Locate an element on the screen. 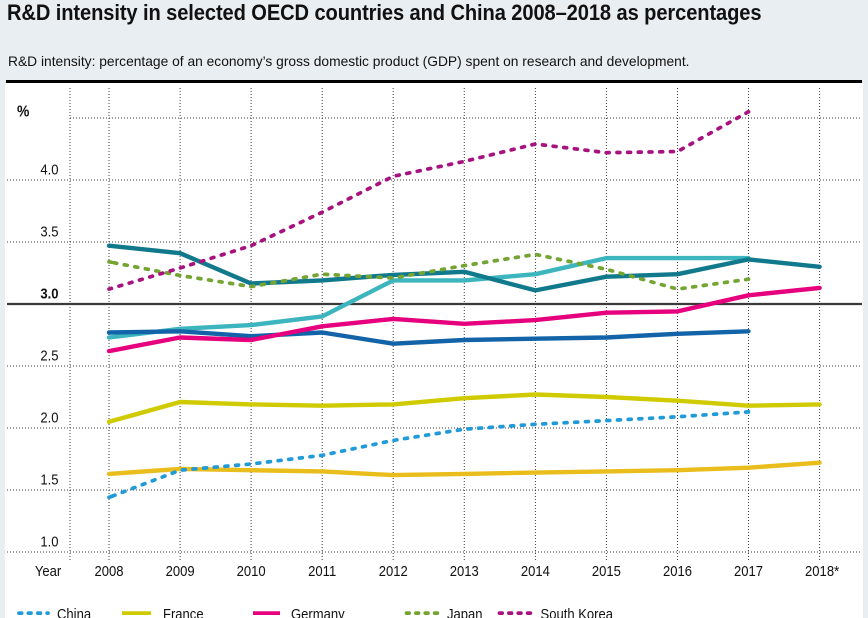  svg-text: 1.0 is located at coordinates (49, 541).